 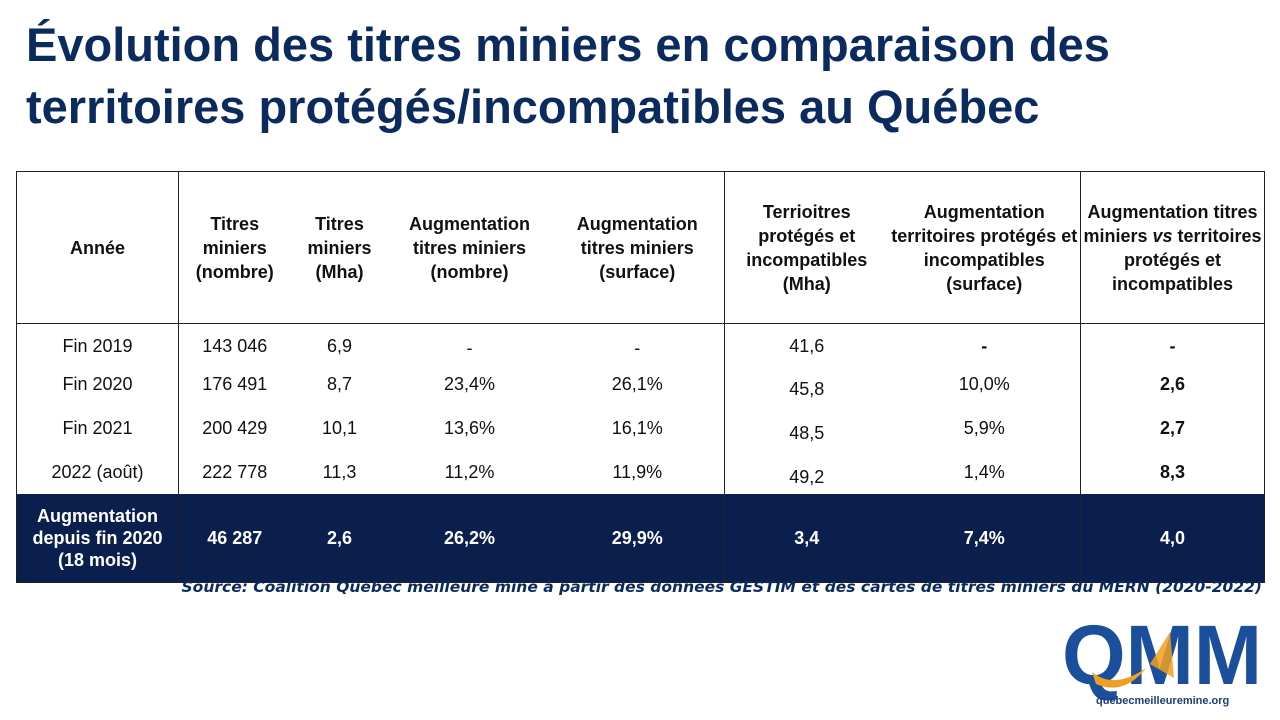 What do you see at coordinates (97, 428) in the screenshot?
I see `cell-annee: Fin 2021` at bounding box center [97, 428].